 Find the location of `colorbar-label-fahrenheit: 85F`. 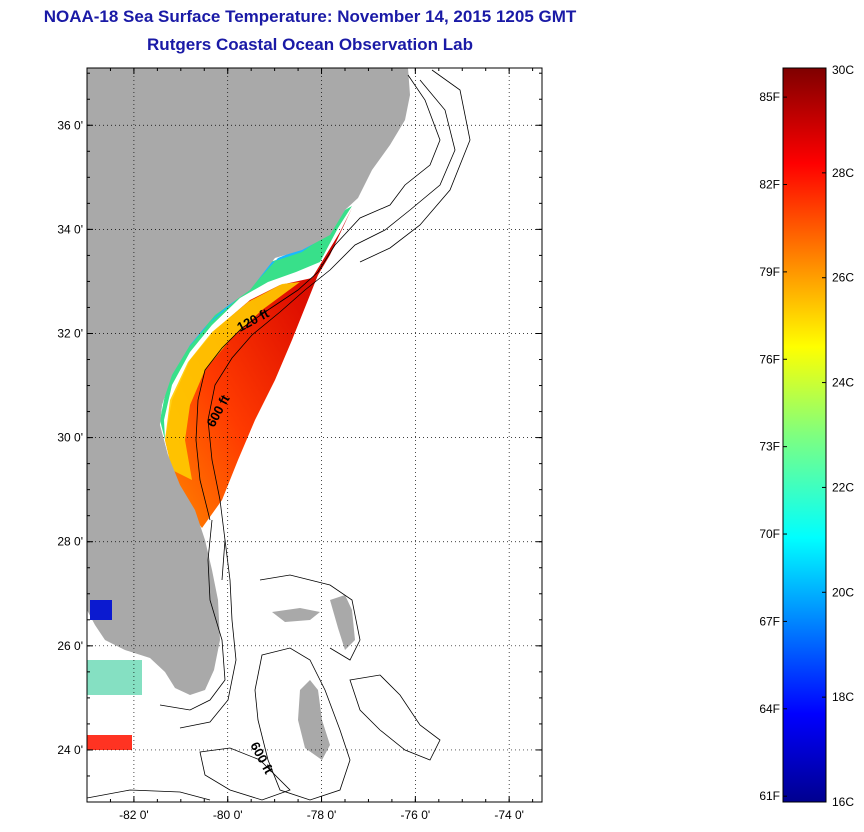

colorbar-label-fahrenheit: 85F is located at coordinates (769, 97).